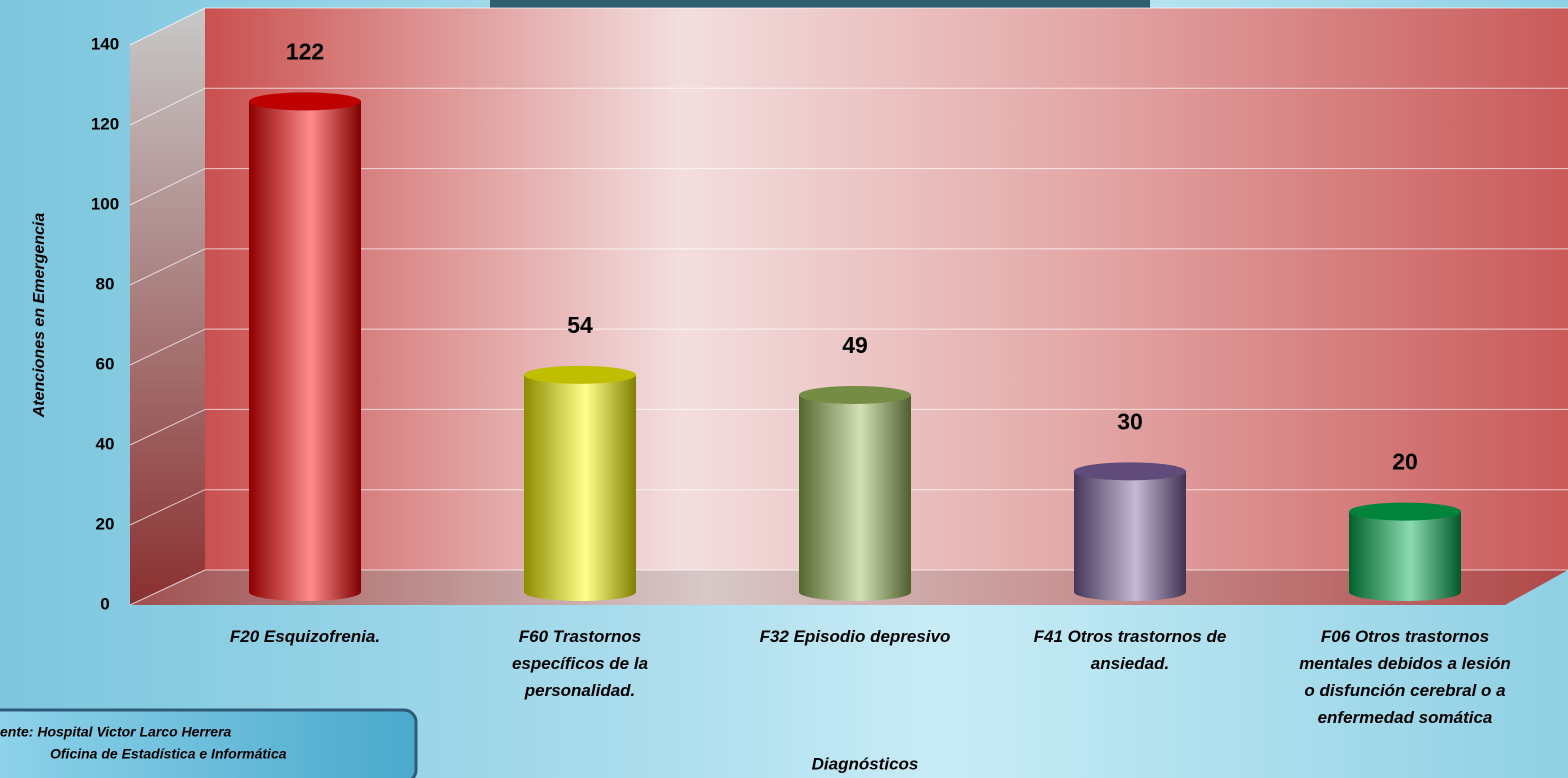 This screenshot has width=1568, height=778. What do you see at coordinates (105, 523) in the screenshot?
I see `y-tick-label: 20` at bounding box center [105, 523].